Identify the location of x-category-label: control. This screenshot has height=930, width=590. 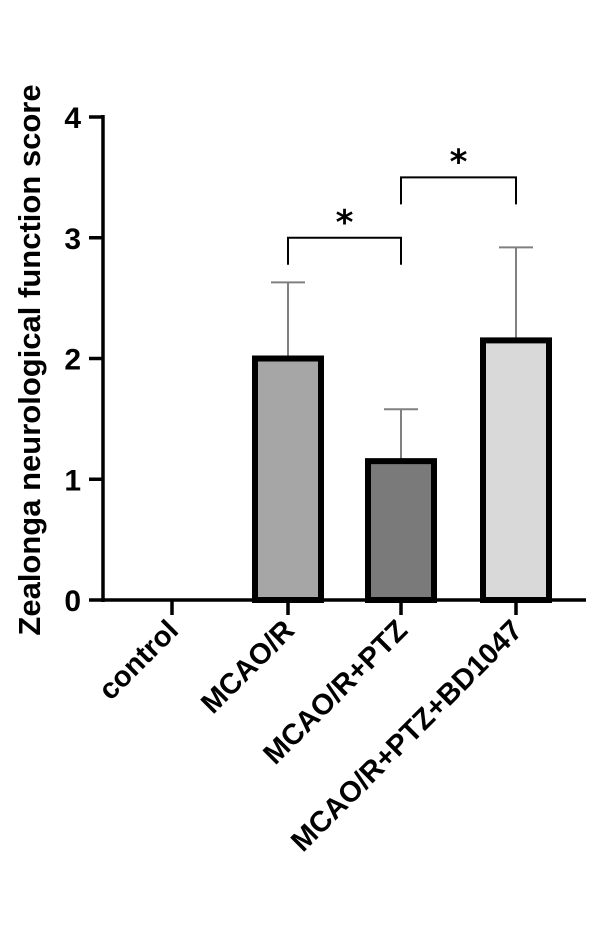
(139, 660).